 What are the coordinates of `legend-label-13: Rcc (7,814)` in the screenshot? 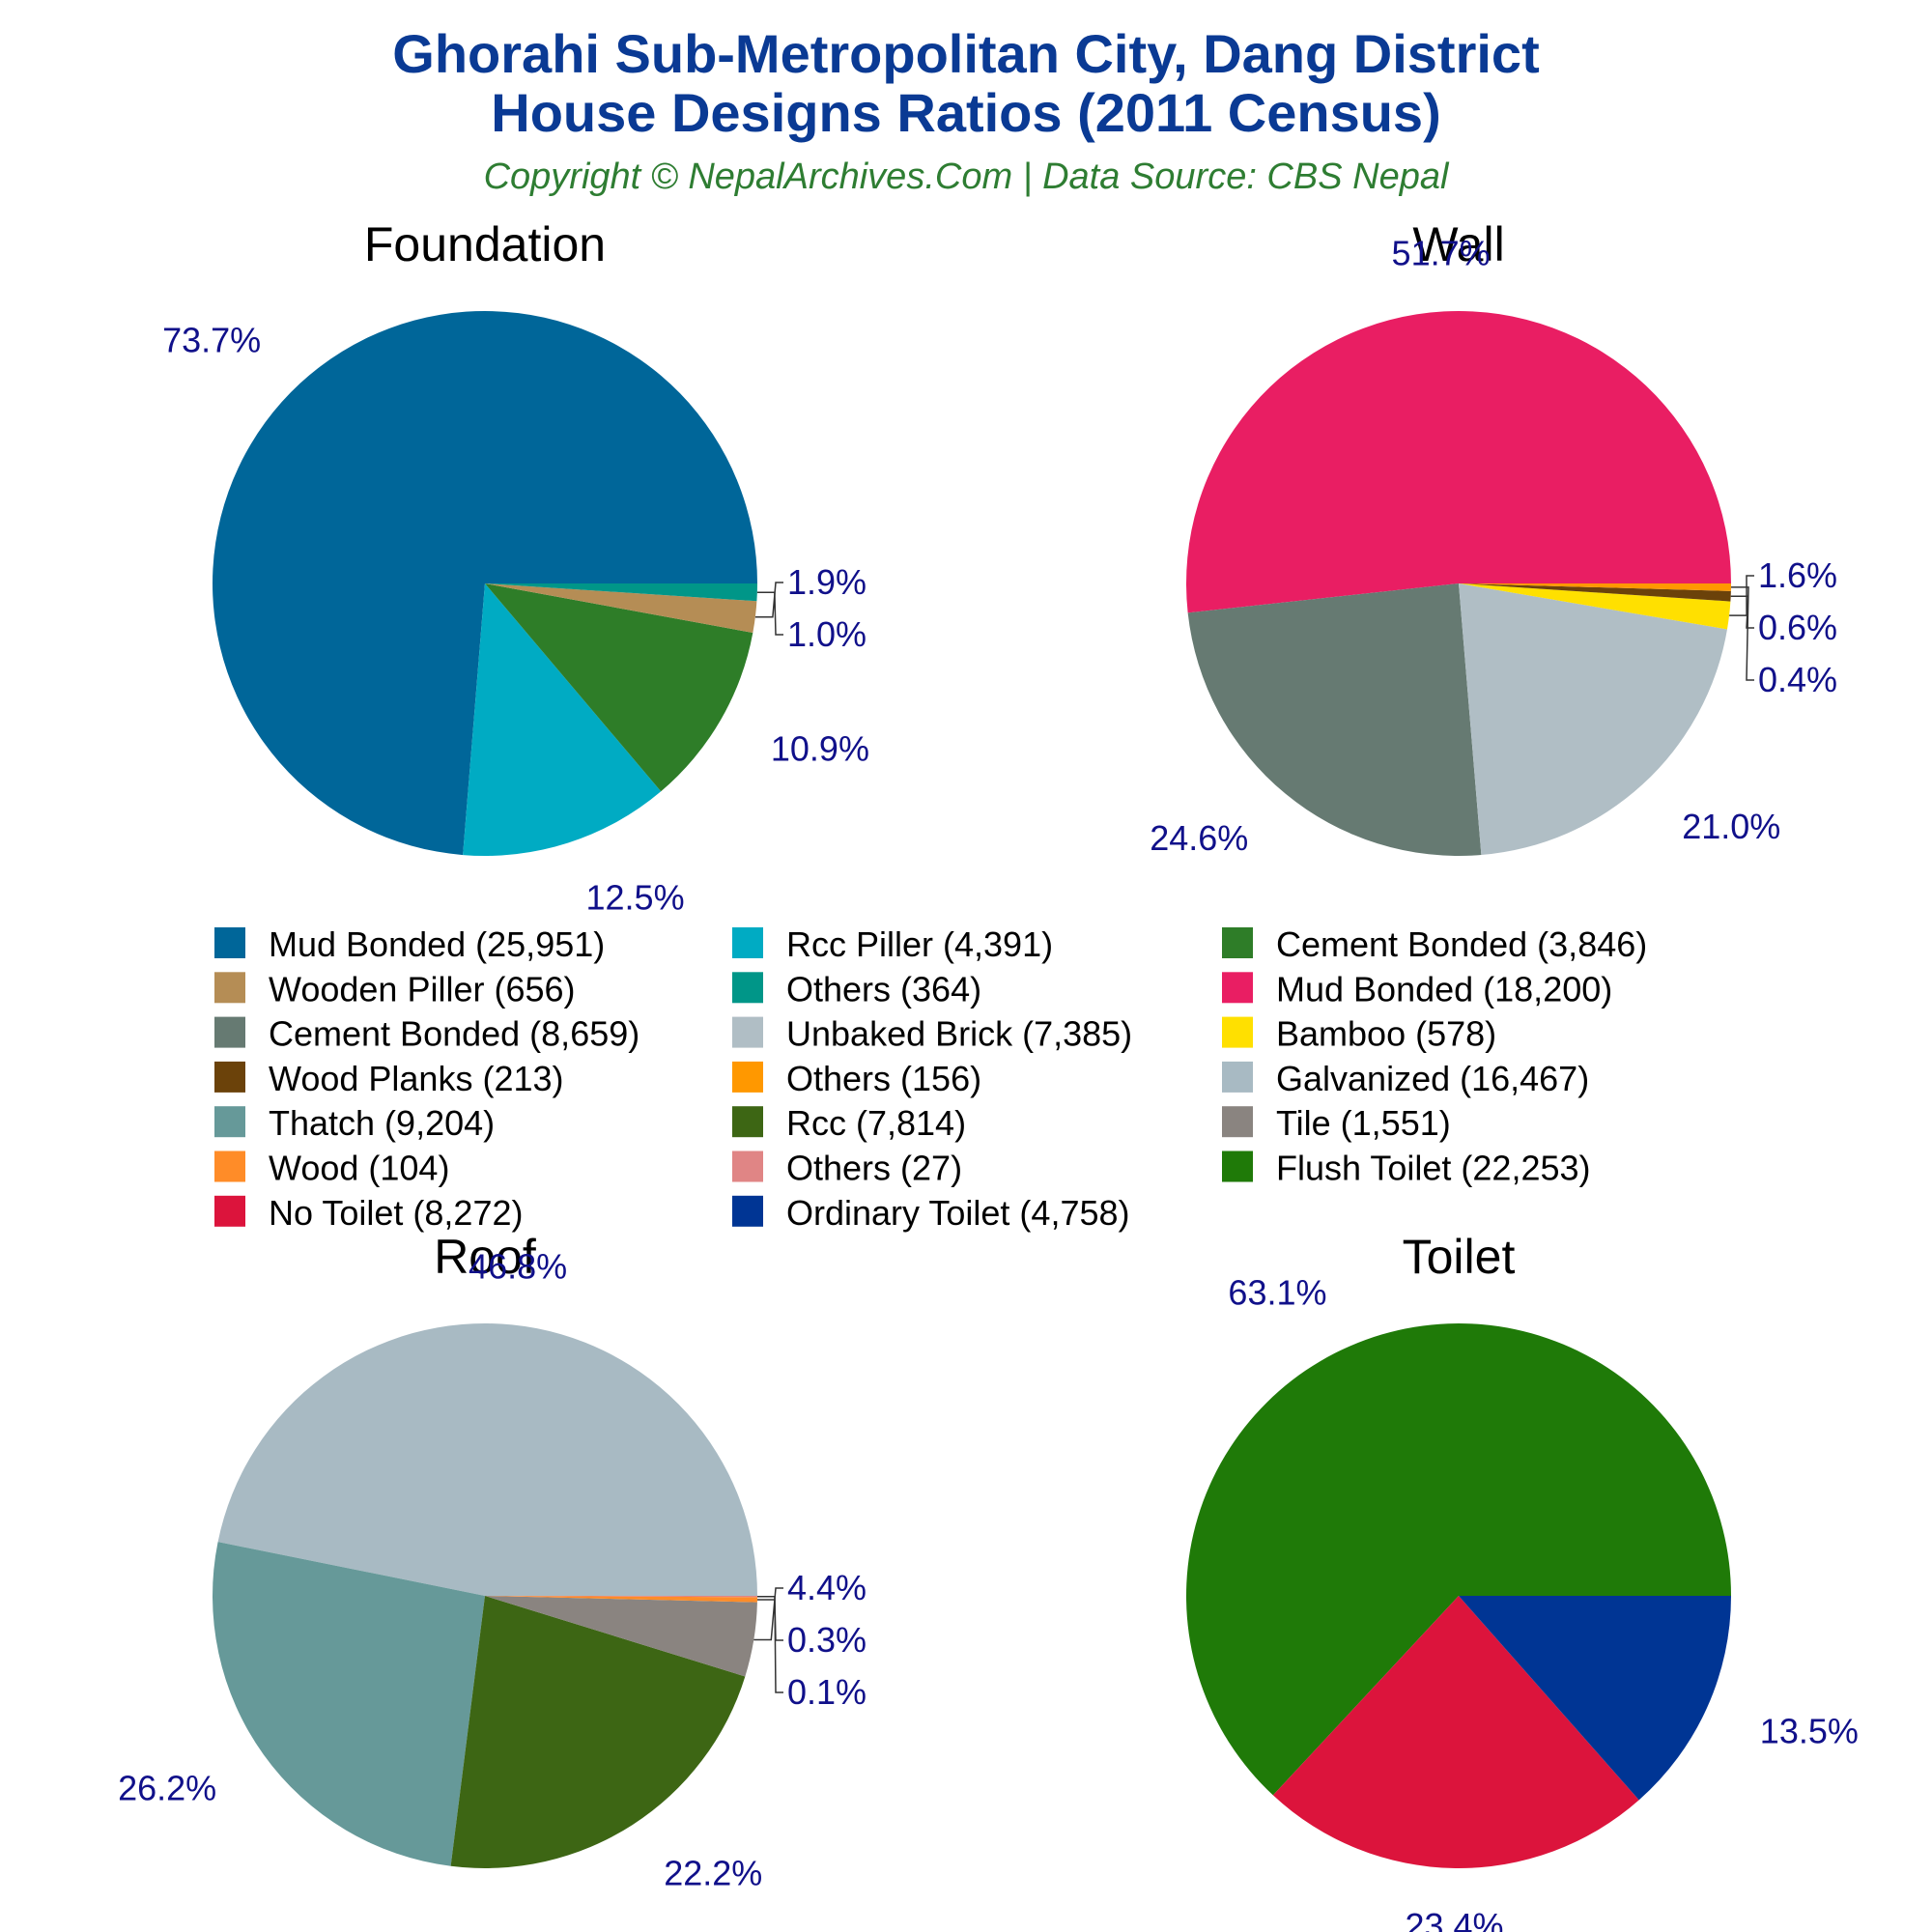 It's located at (876, 1123).